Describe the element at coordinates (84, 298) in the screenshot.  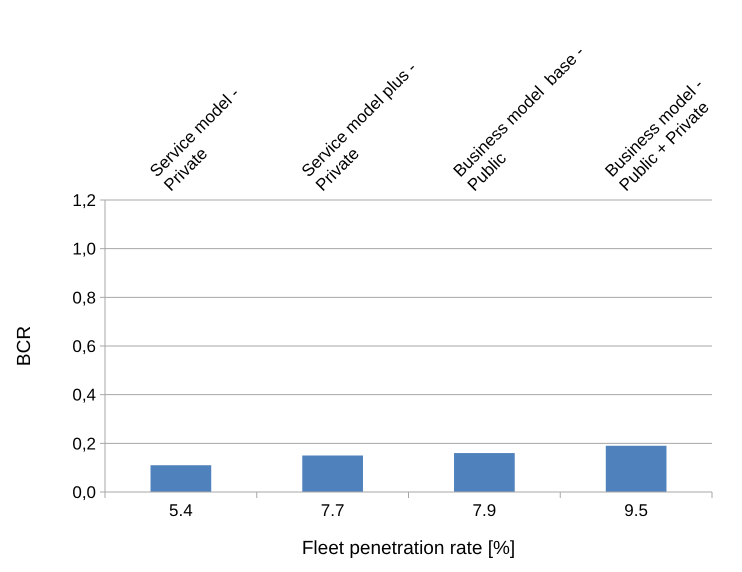
I see `y-tick-label: 0,8` at that location.